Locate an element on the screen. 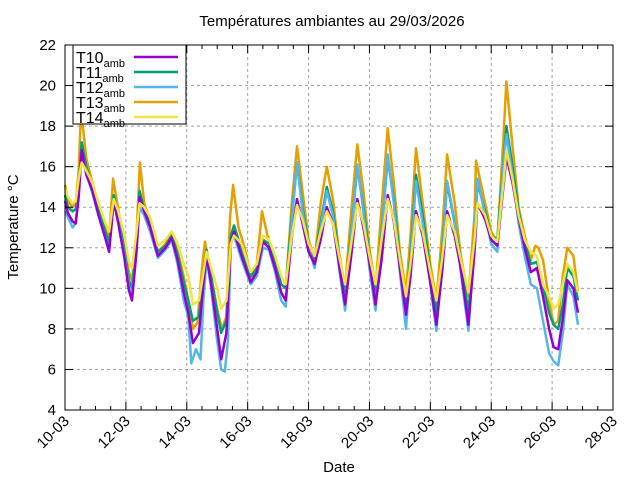 Image resolution: width=640 pixels, height=480 pixels. legend-label: T14amb is located at coordinates (100, 120).